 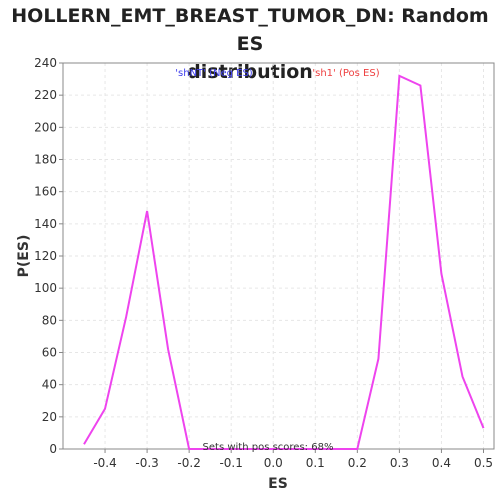 I want to click on x-tick-label: -0.3, so click(x=146, y=463).